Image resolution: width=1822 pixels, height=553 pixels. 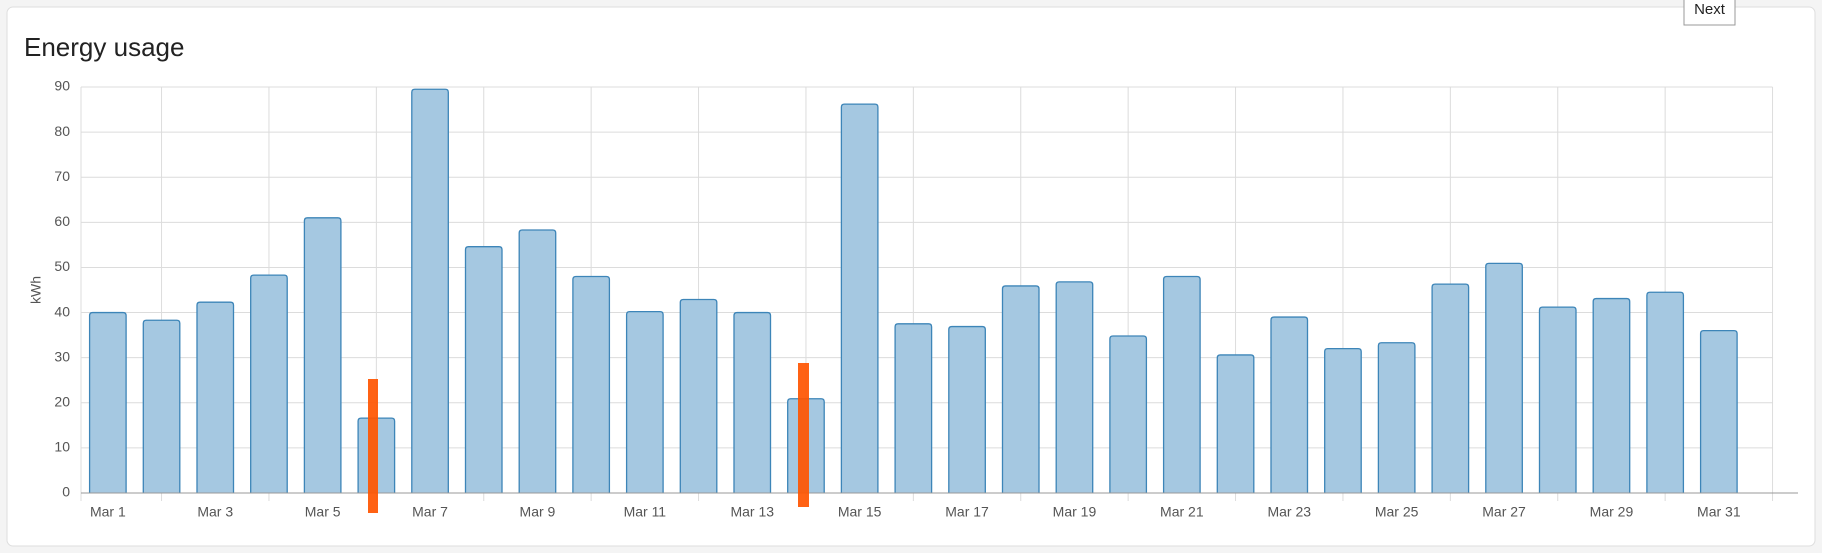 I want to click on next-button-label: Next, so click(x=1710, y=9).